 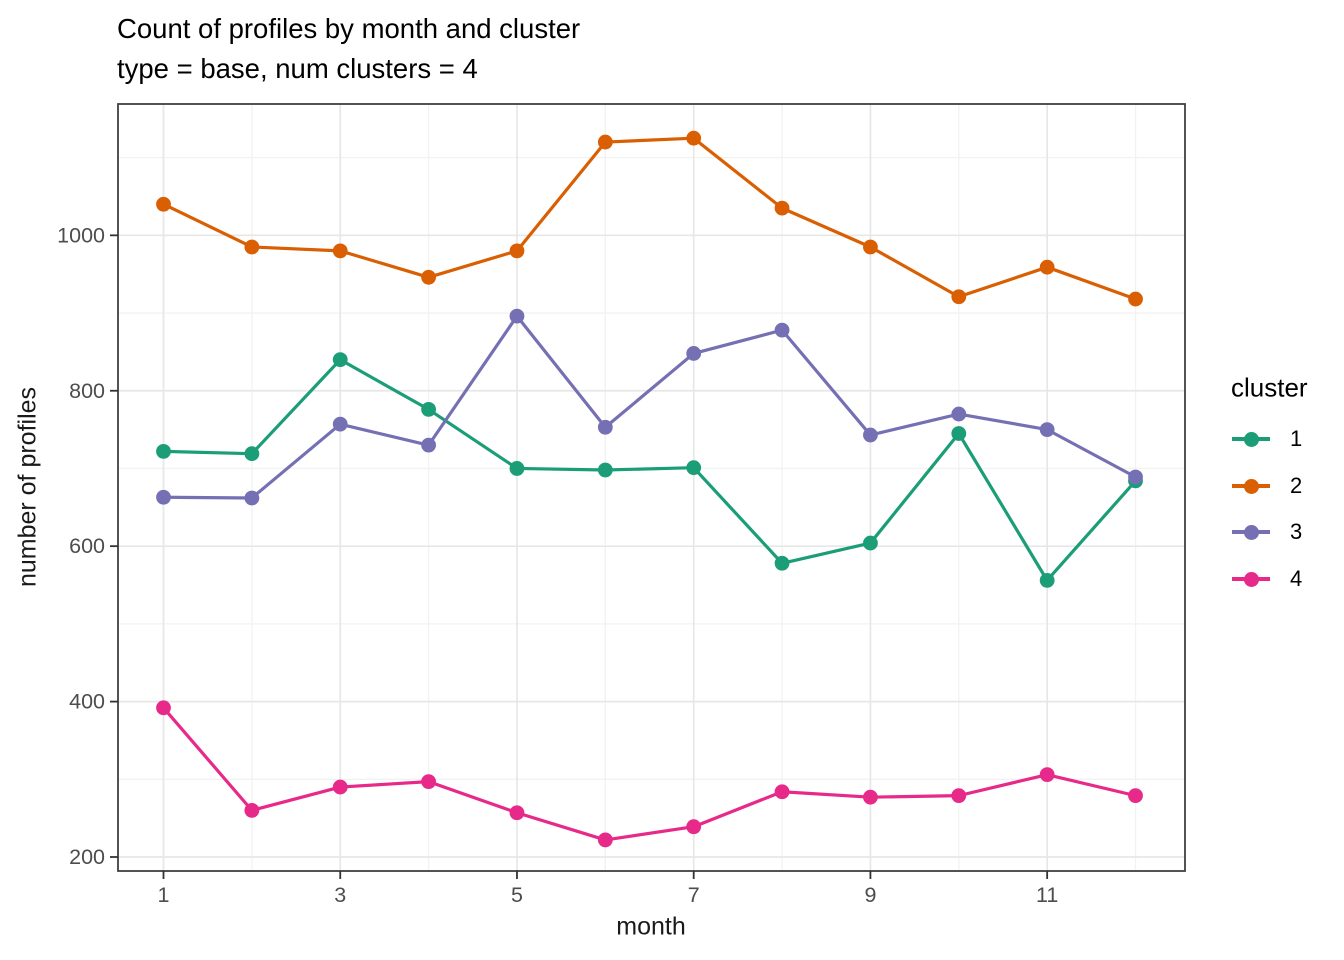 What do you see at coordinates (340, 895) in the screenshot?
I see `x-tick-label: 3` at bounding box center [340, 895].